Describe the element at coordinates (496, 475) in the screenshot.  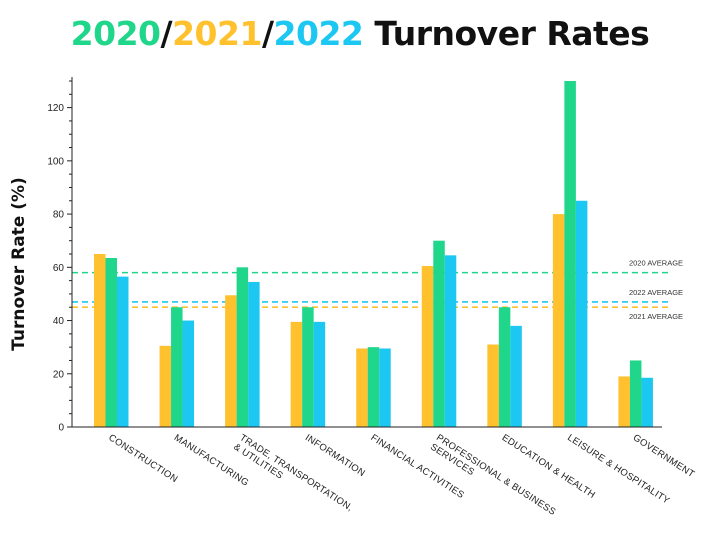
I see `x-category-label-line: PROFESSIONAL & BUSINESS` at that location.